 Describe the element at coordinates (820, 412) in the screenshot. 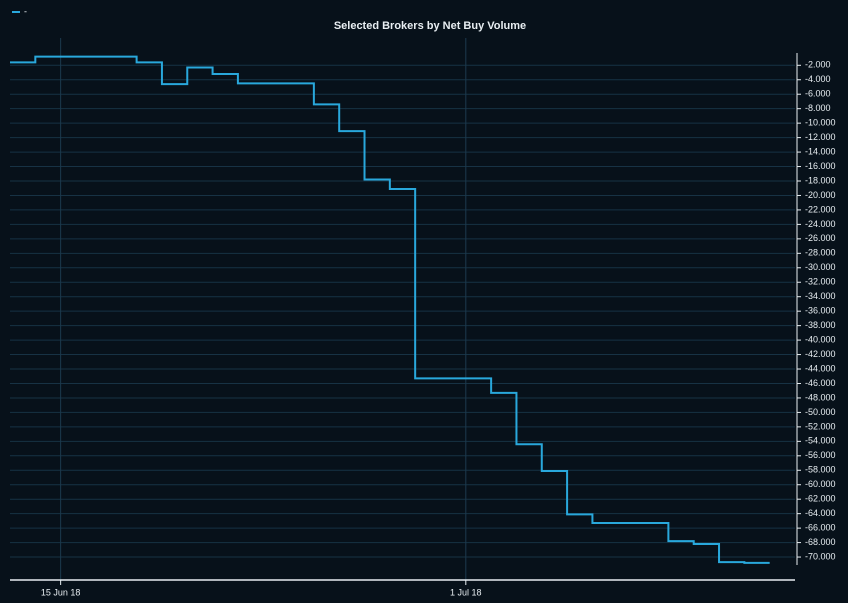

I see `y-tick-label: -50.000` at that location.